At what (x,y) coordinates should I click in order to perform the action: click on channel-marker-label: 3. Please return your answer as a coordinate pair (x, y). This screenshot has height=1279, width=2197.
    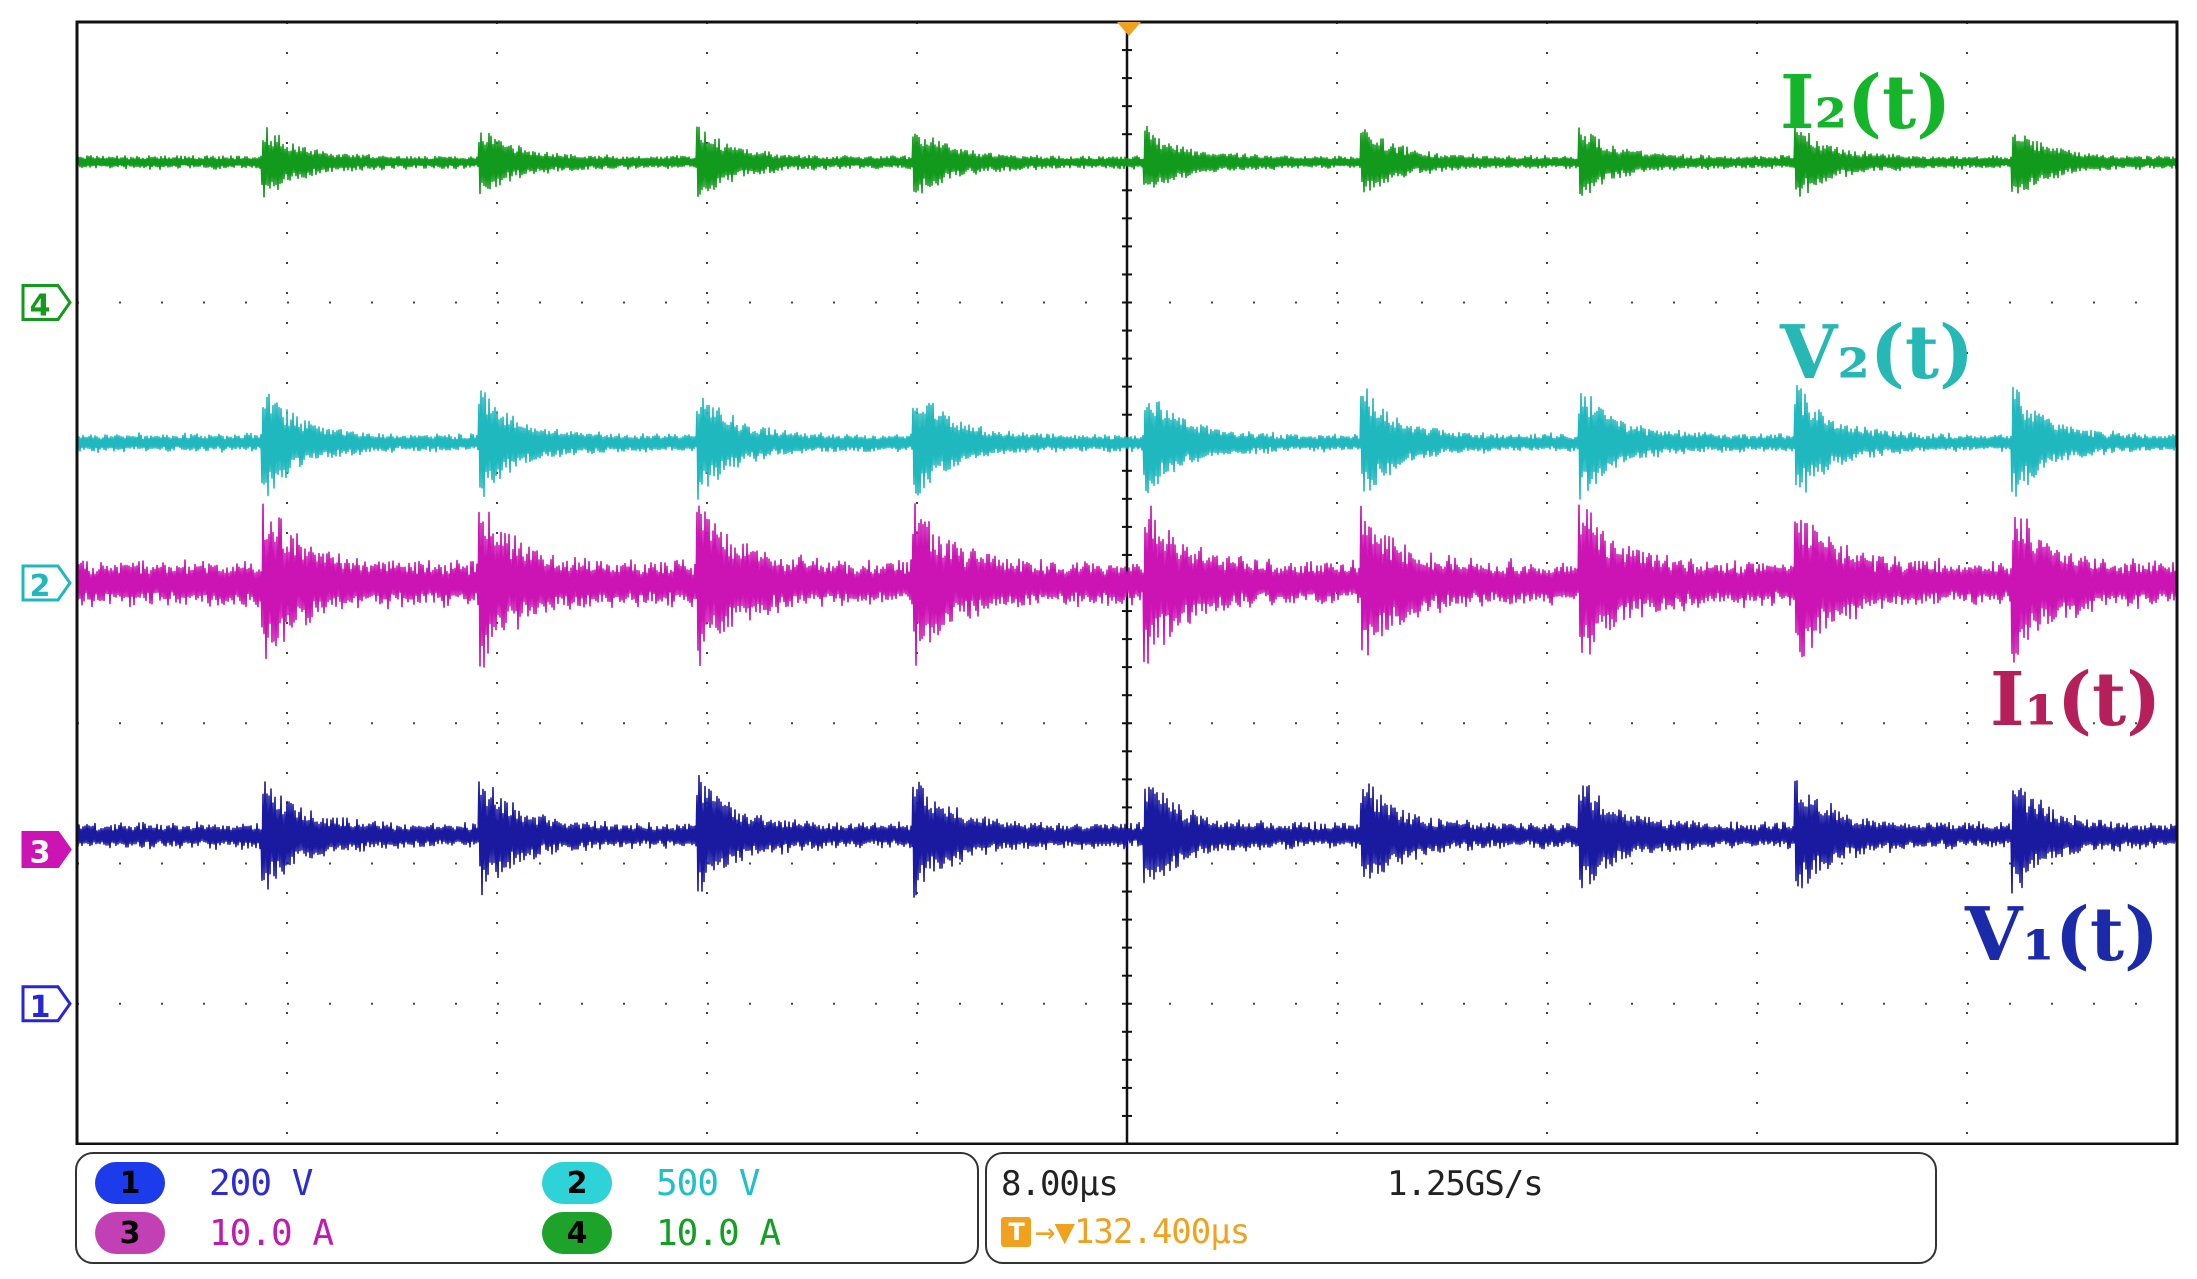
    Looking at the image, I should click on (40, 852).